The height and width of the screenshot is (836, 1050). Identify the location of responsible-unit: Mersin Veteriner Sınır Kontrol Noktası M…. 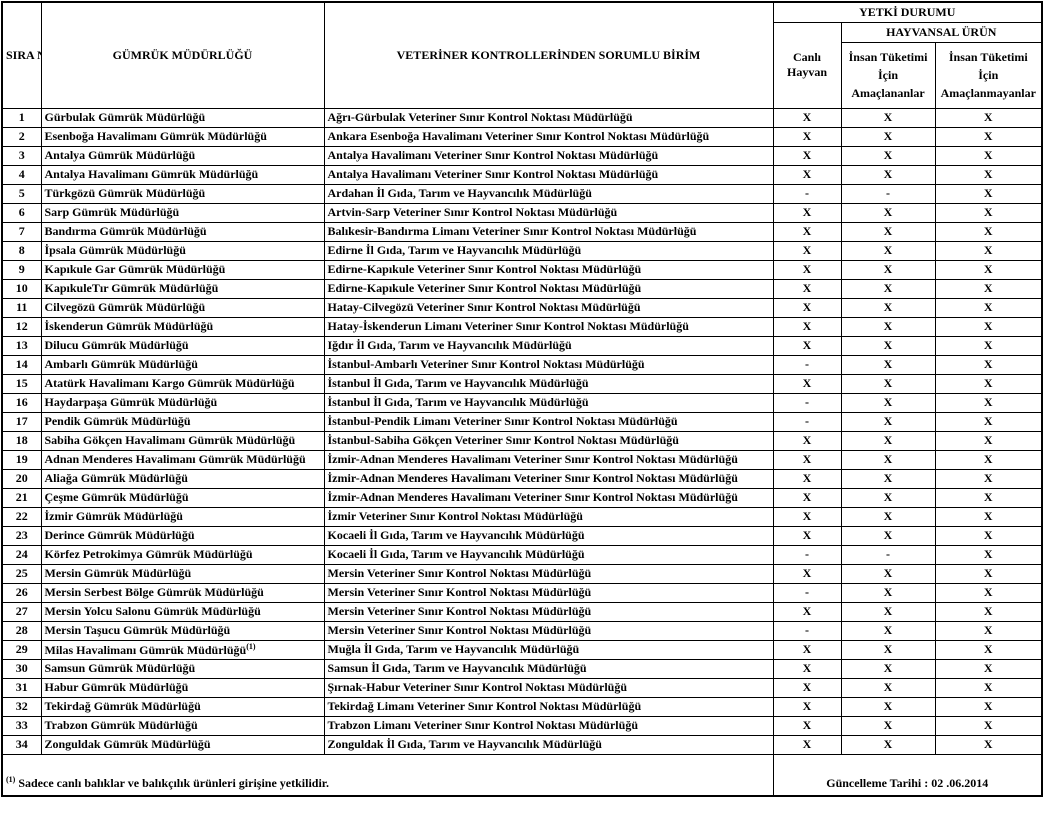
(548, 630).